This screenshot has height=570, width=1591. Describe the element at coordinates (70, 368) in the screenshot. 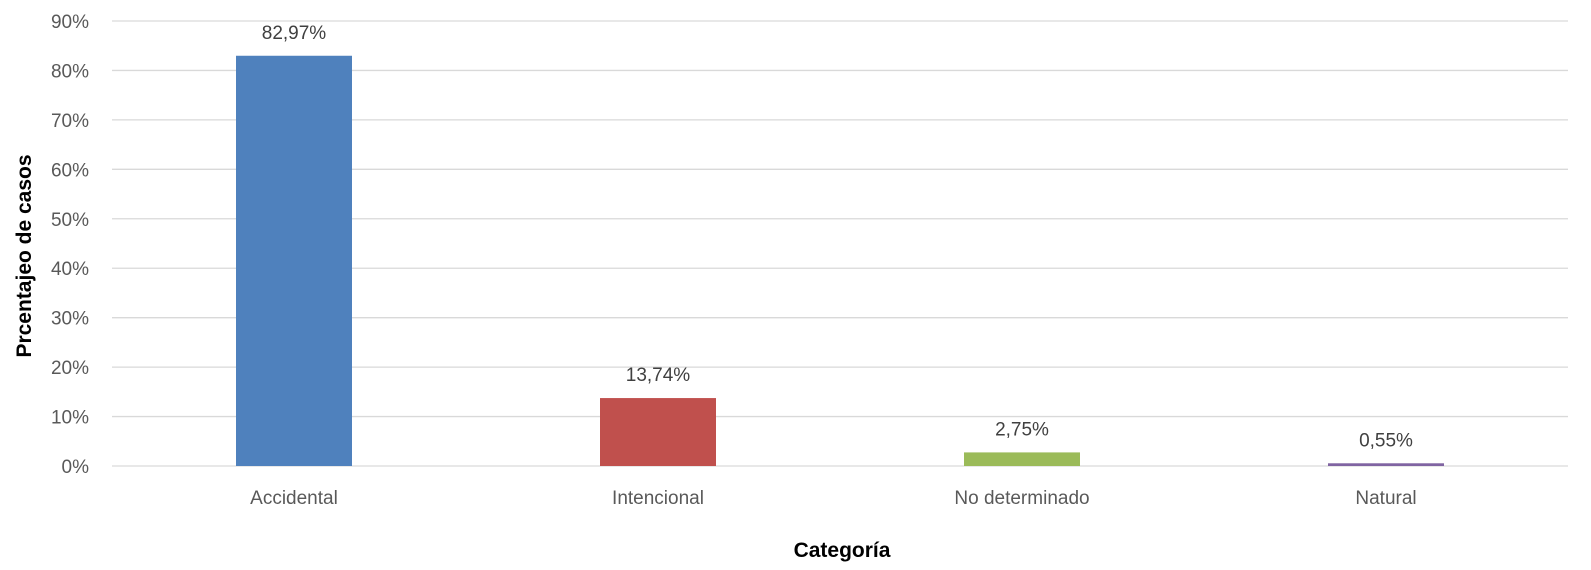

I see `y-tick-label: 20%` at that location.